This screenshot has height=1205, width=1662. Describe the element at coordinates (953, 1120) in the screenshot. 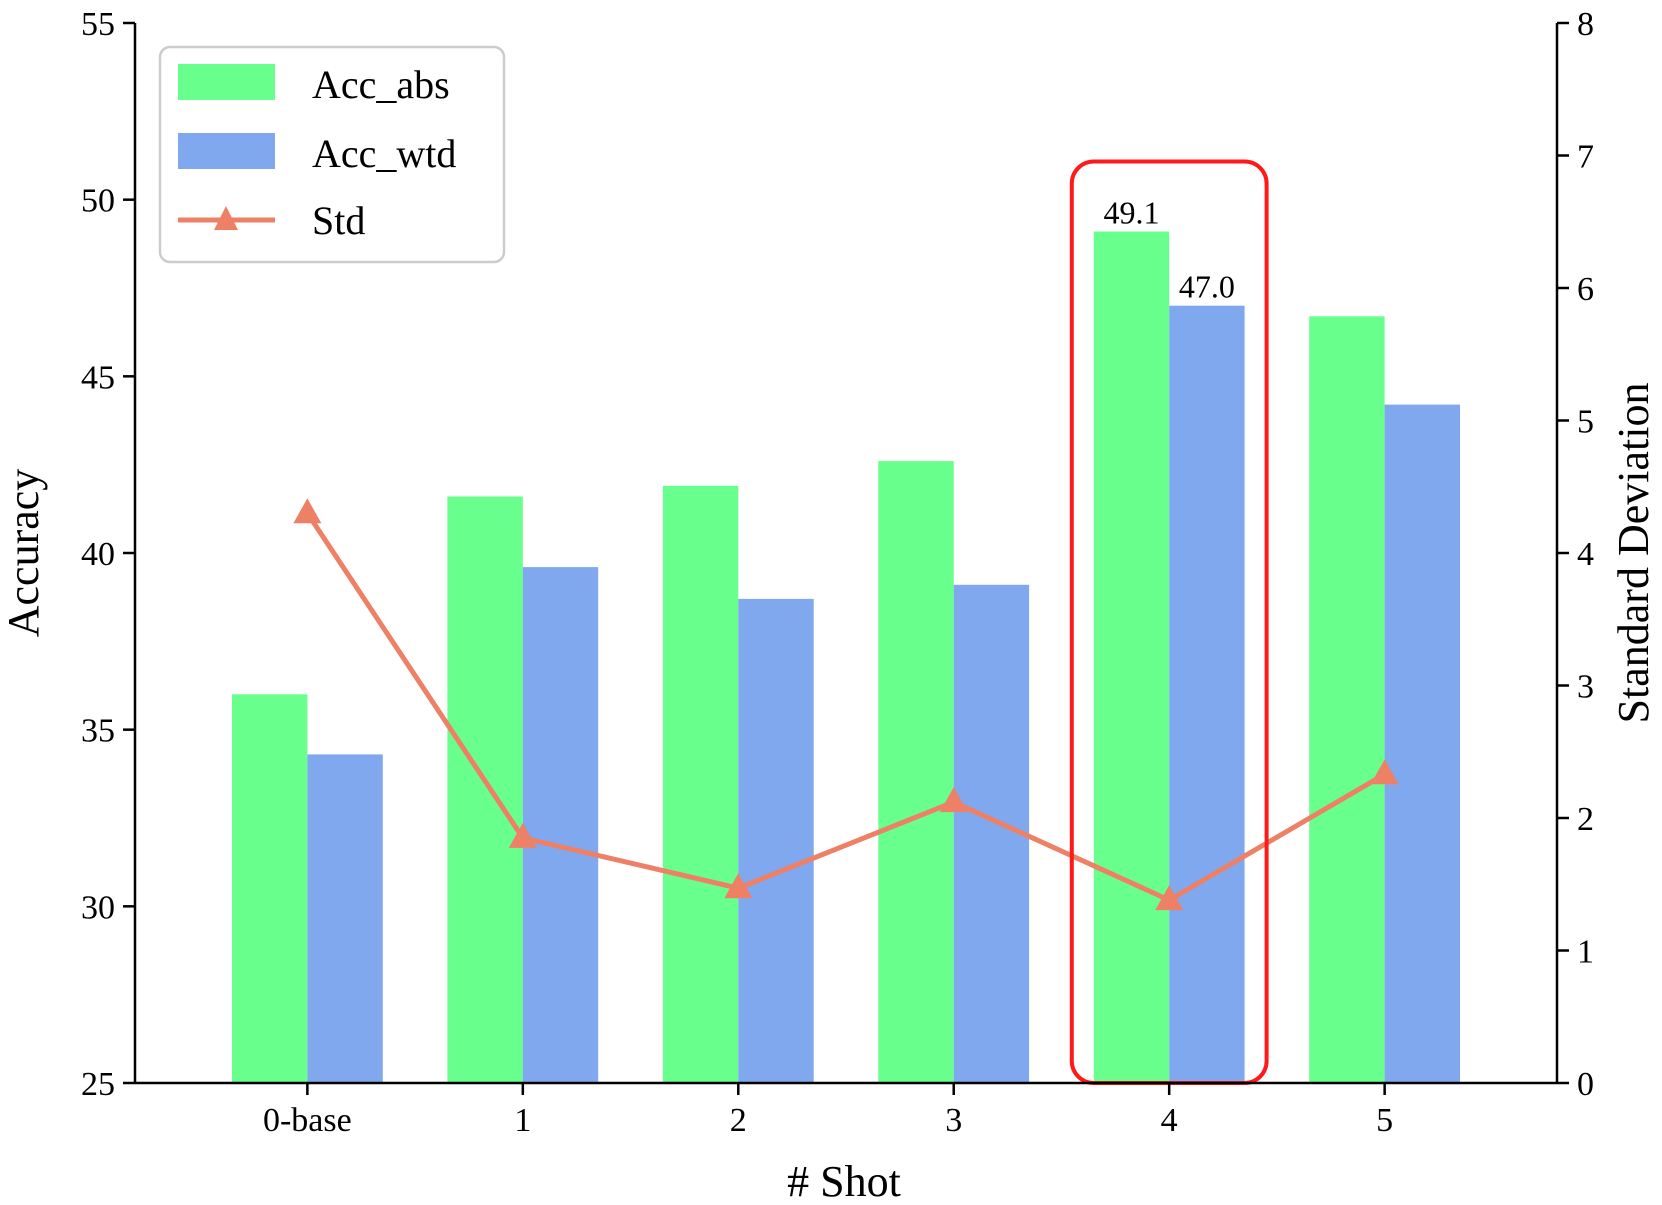

I see `x-tick-label-3: 3` at that location.